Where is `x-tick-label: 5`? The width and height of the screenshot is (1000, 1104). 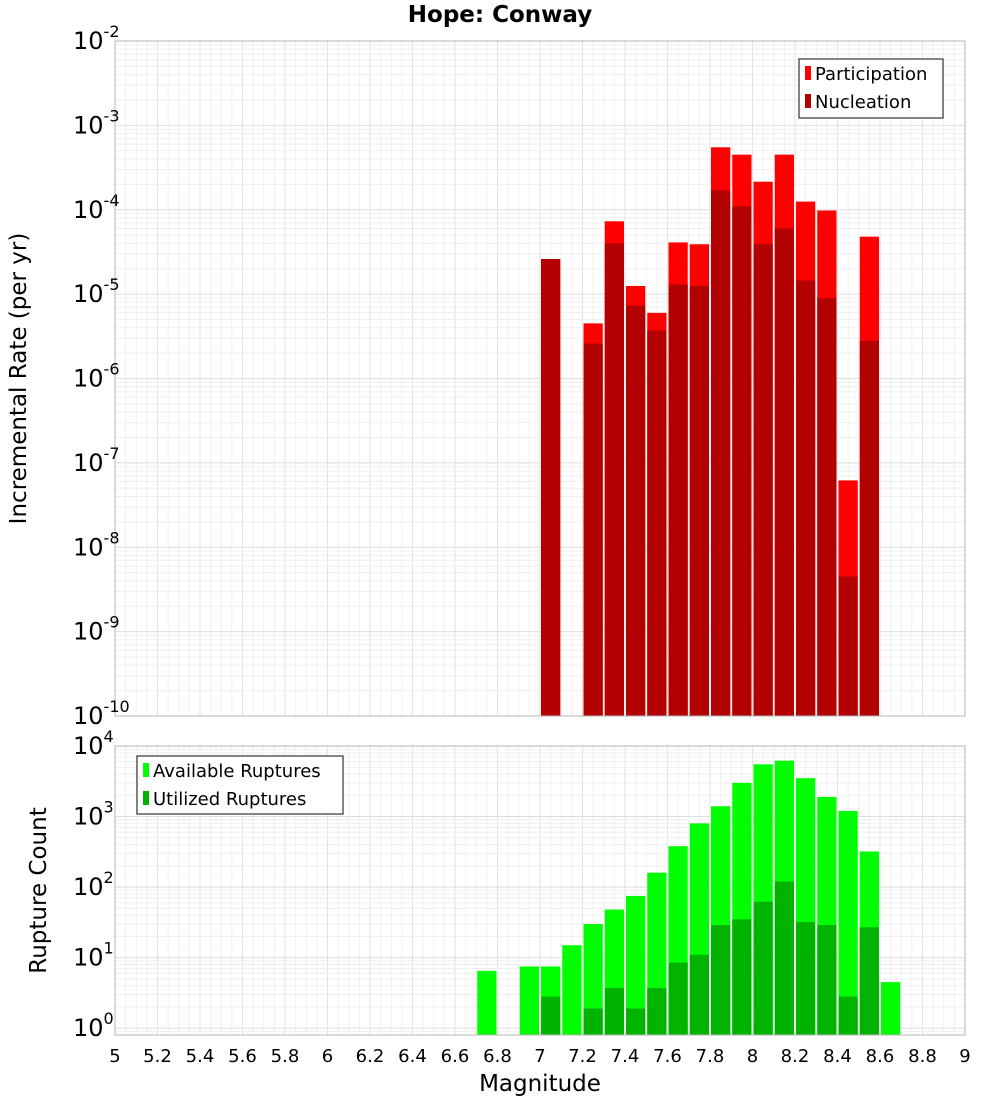
x-tick-label: 5 is located at coordinates (114, 1056).